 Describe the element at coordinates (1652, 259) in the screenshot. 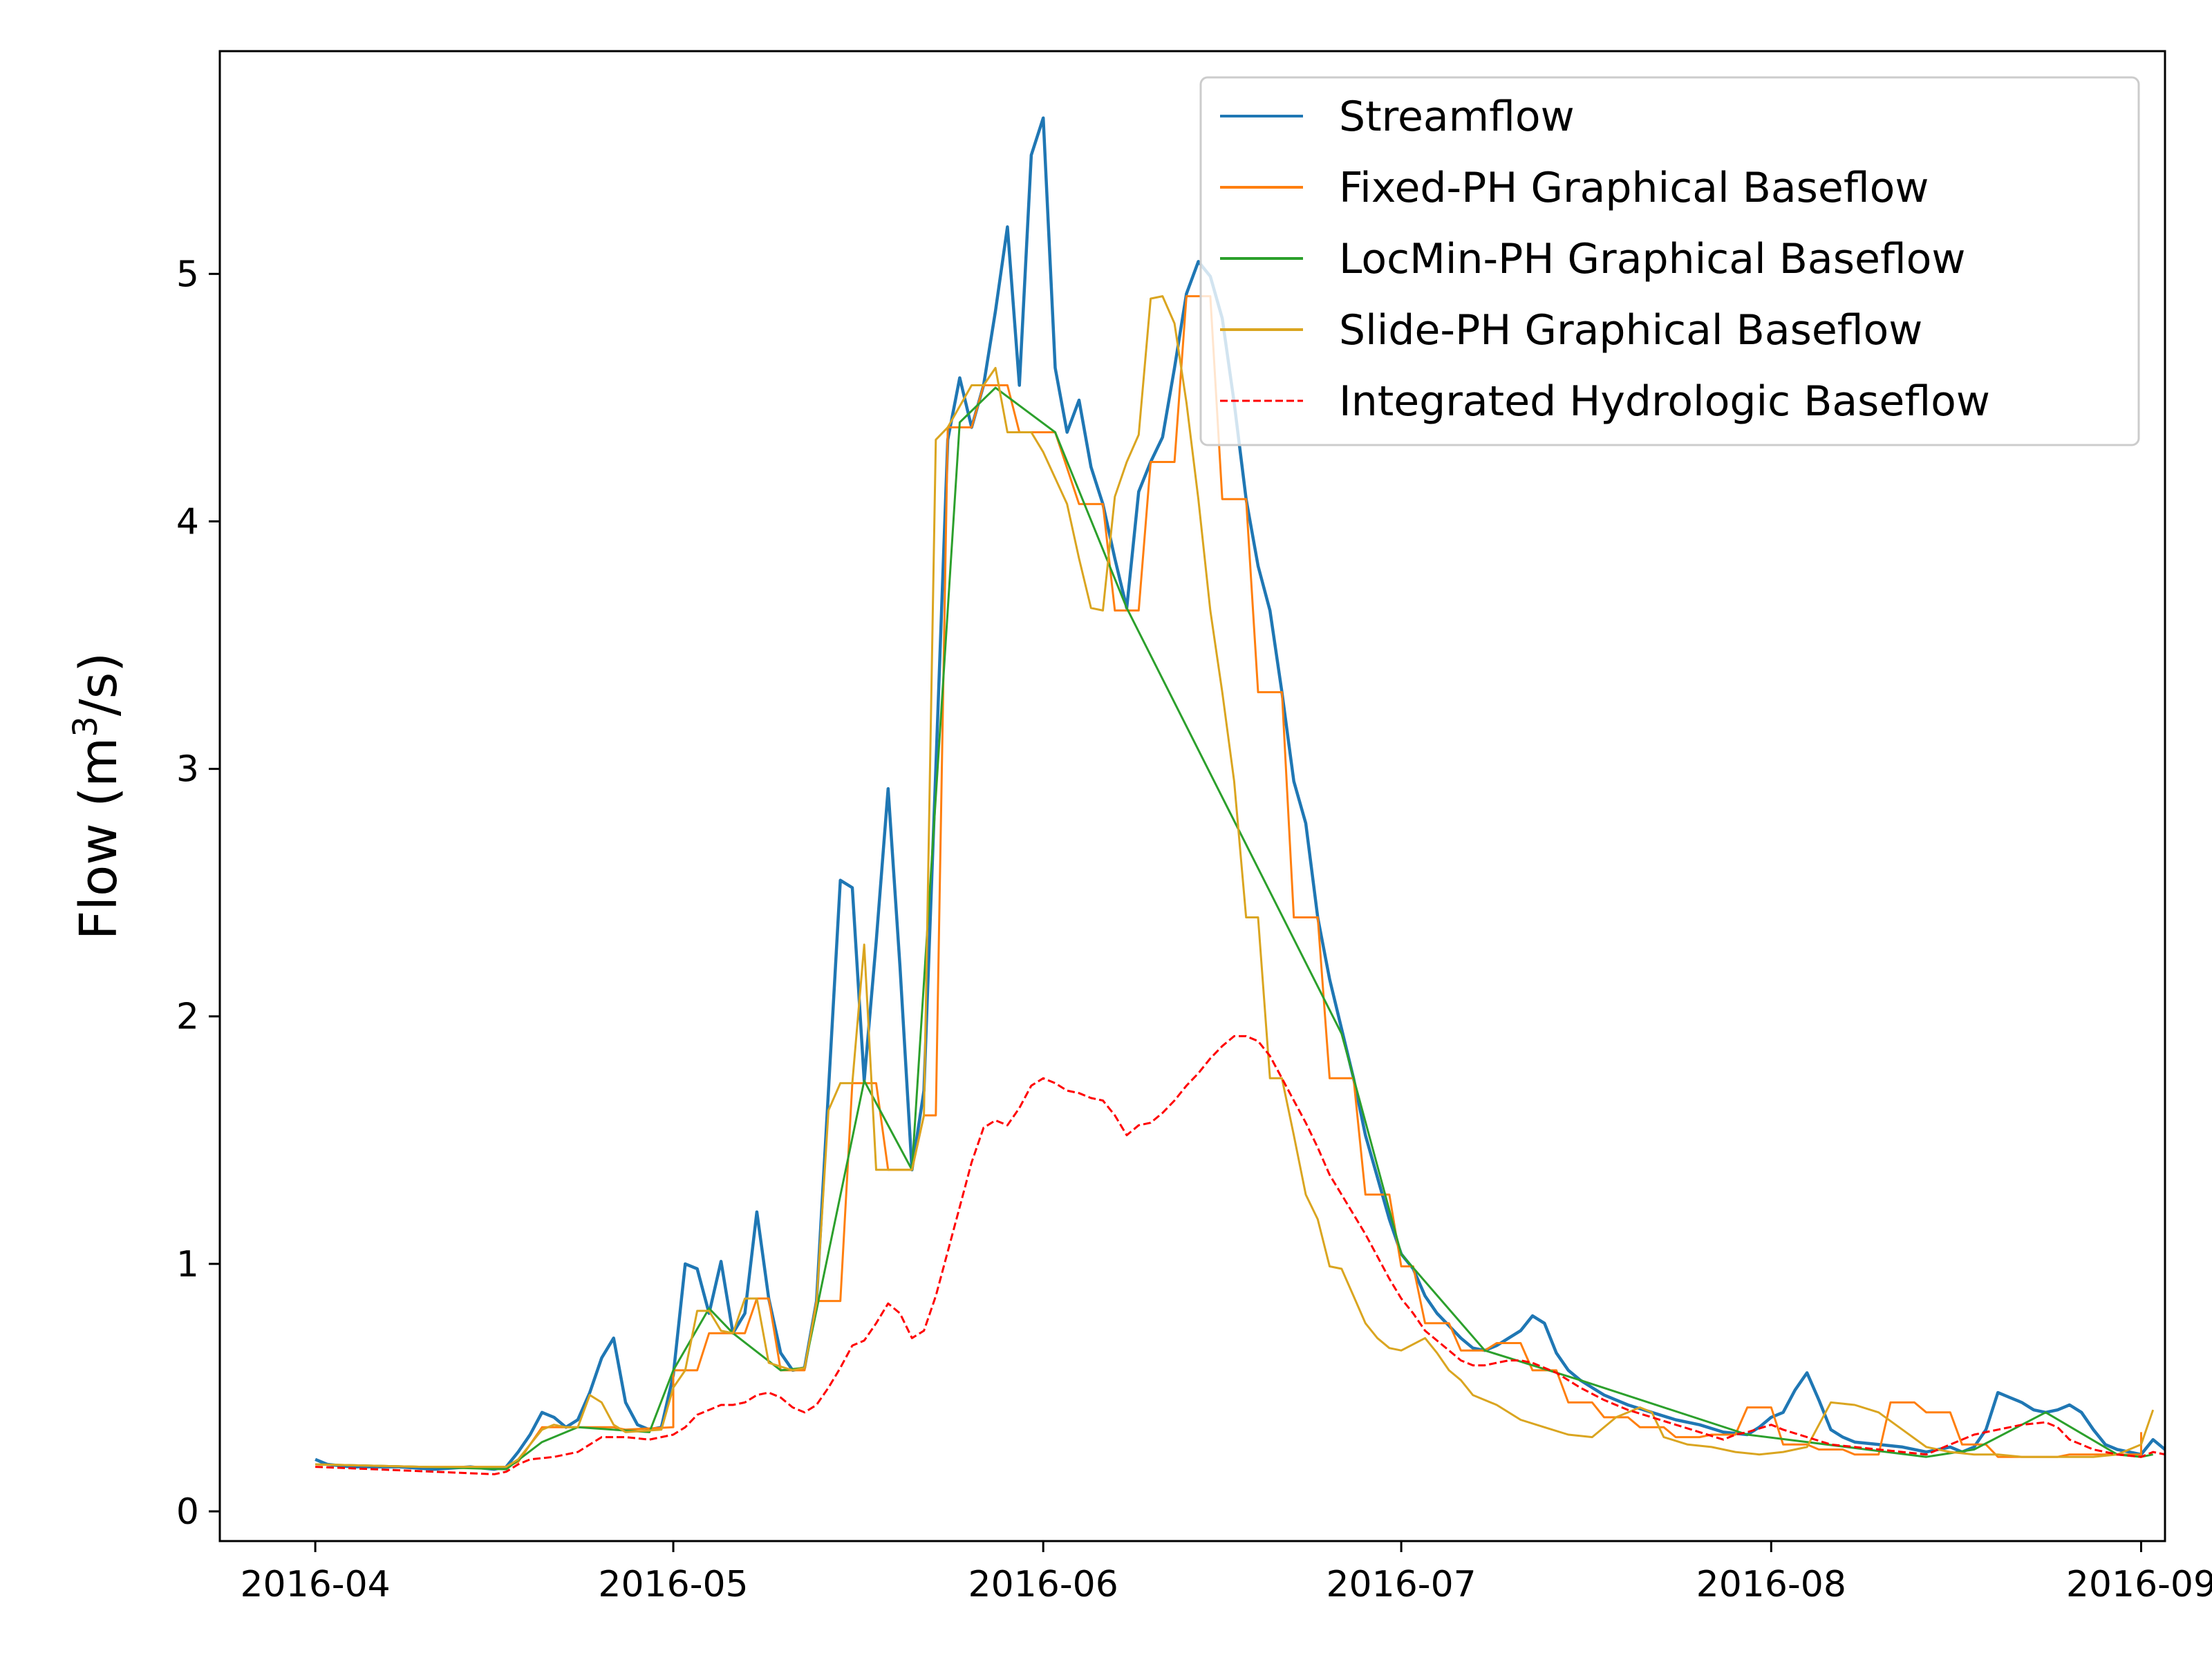

I see `legend-label: LocMin-PH Graphical Baseflow` at that location.